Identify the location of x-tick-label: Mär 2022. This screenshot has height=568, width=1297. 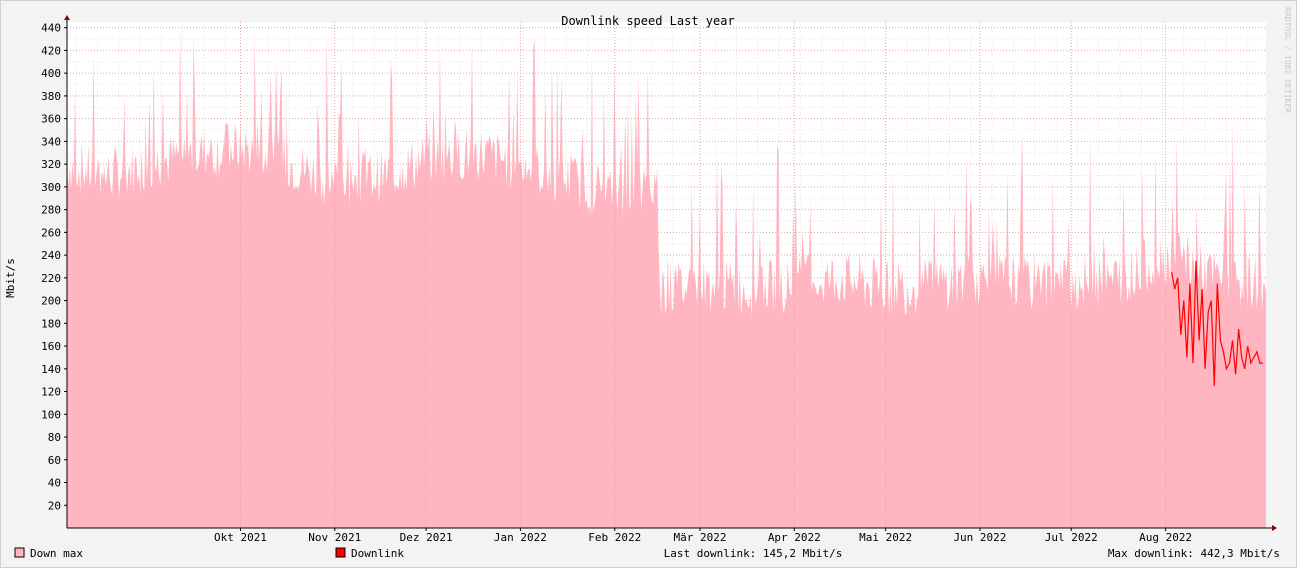
(699, 537).